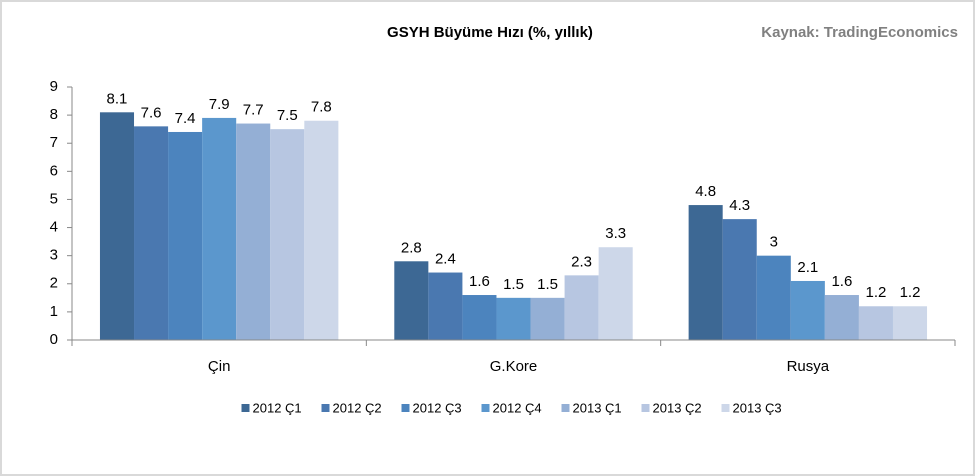 The height and width of the screenshot is (476, 975). Describe the element at coordinates (677, 407) in the screenshot. I see `legend-label: 2013 Ç2` at that location.